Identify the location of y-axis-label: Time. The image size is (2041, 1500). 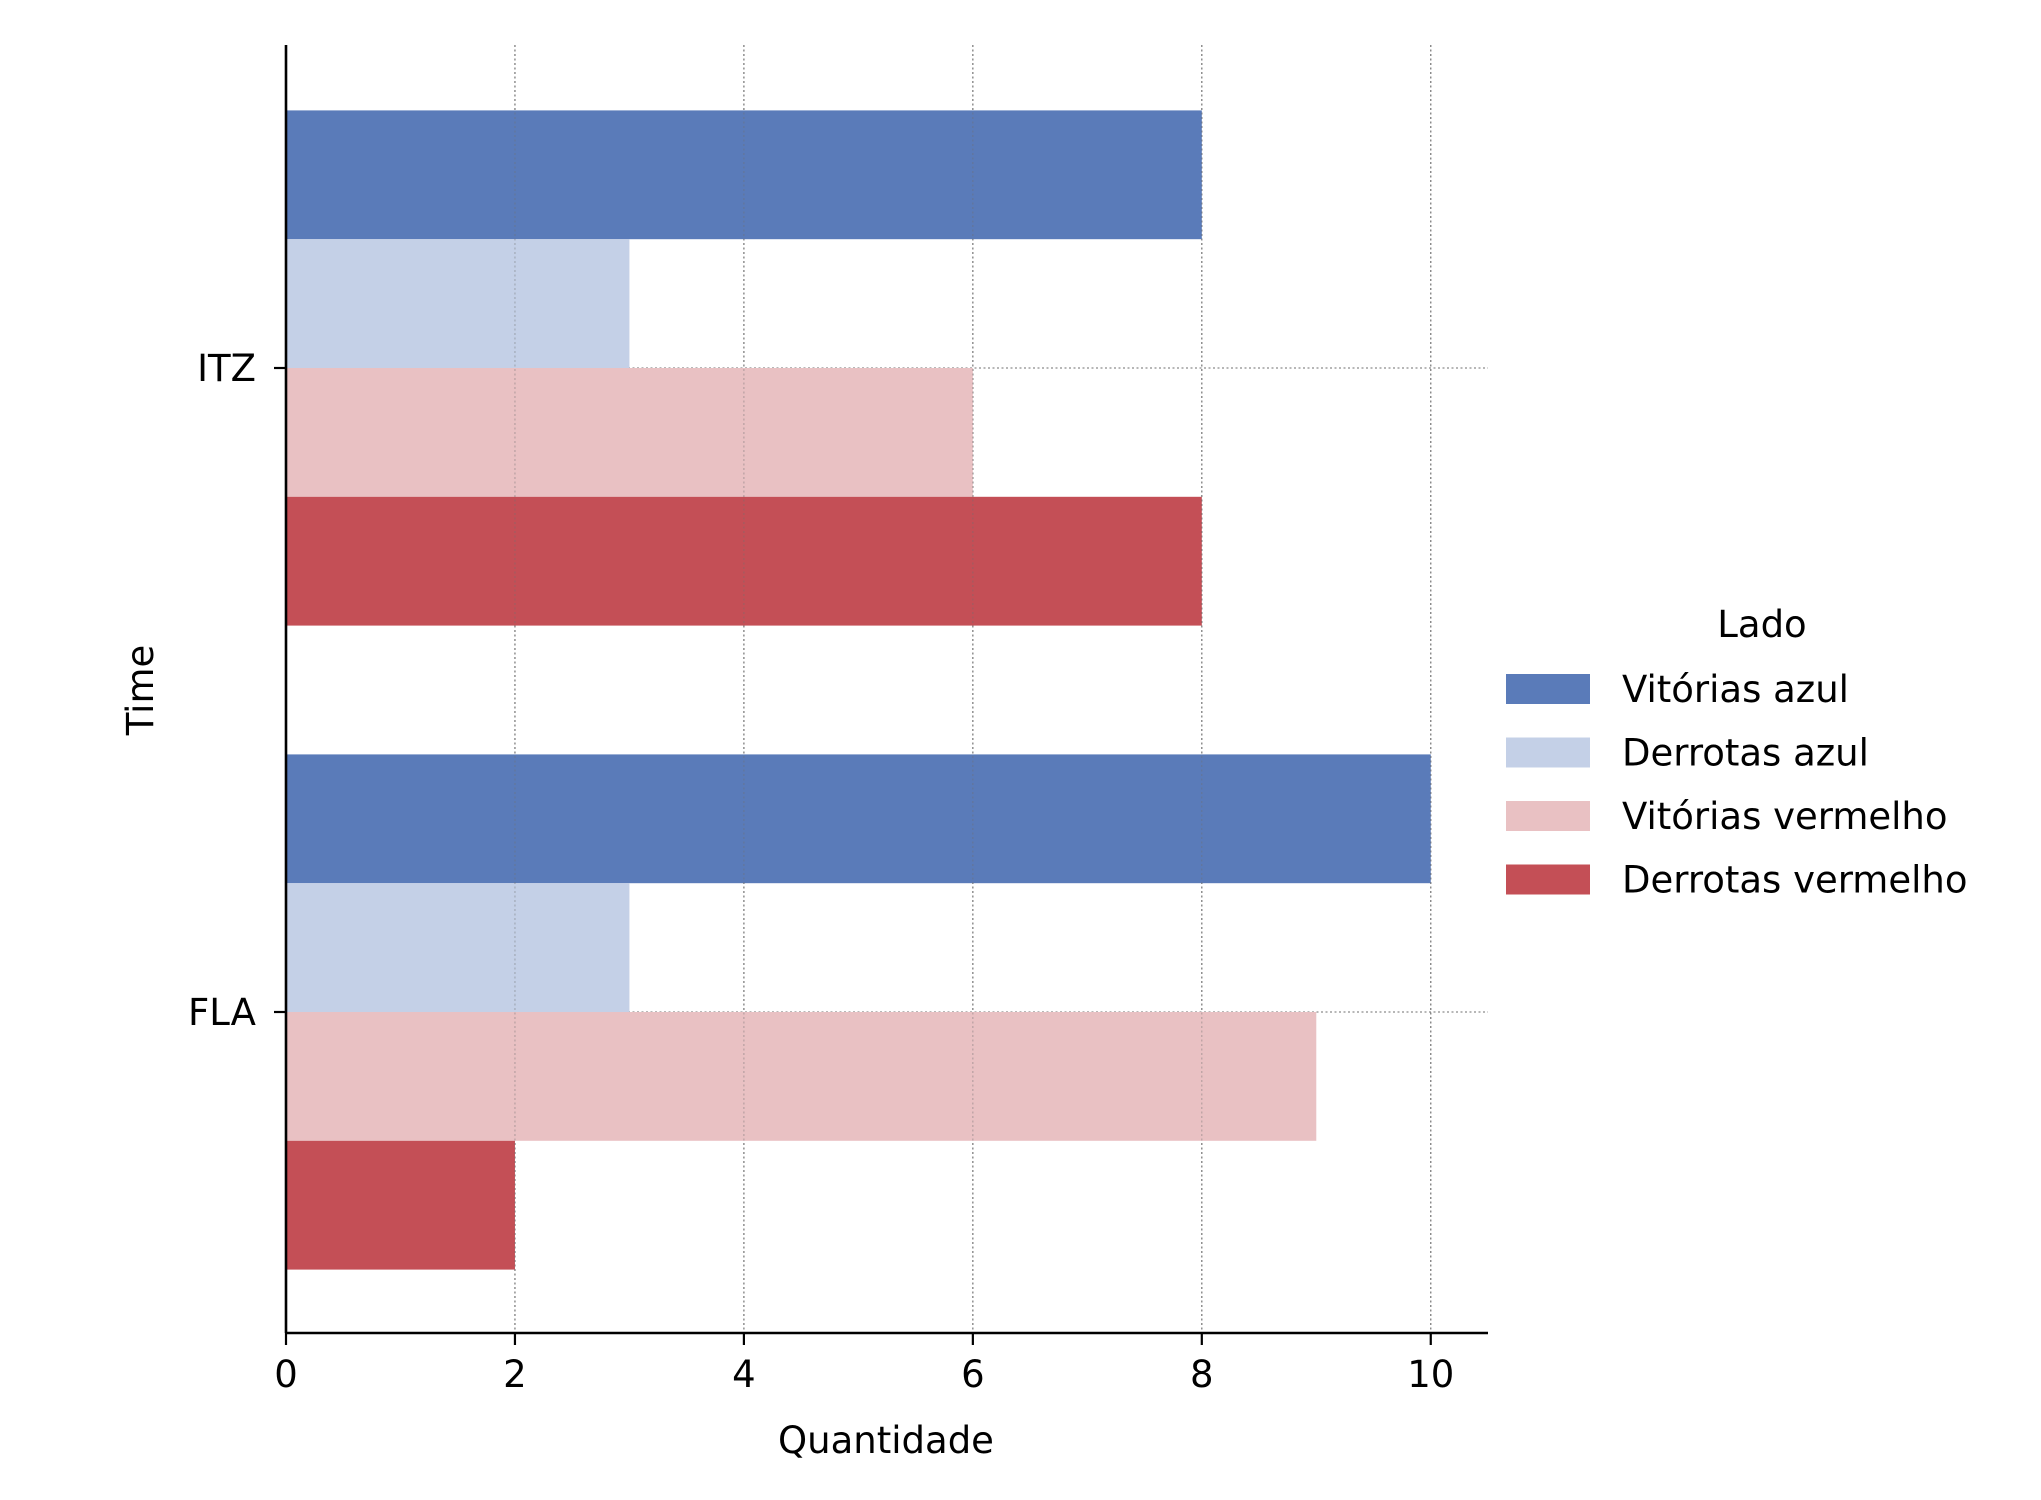
(140, 691).